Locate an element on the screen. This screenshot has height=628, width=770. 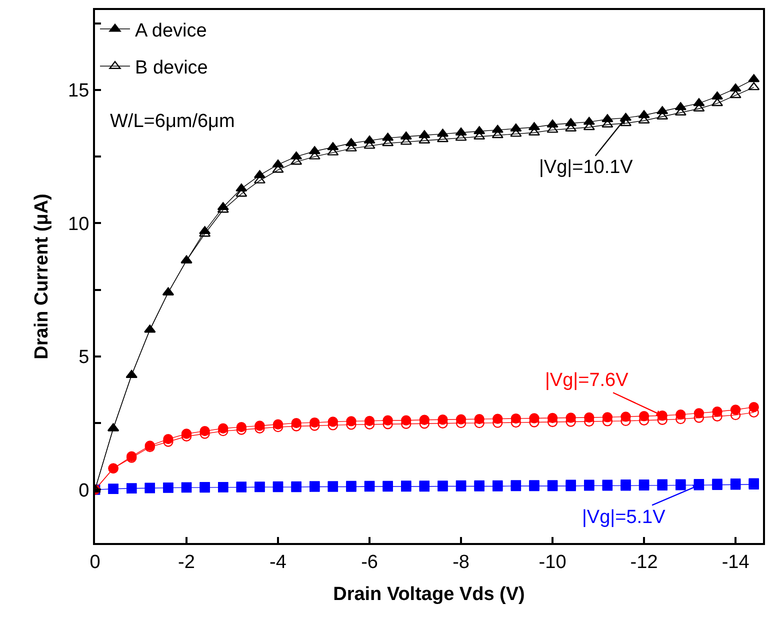
annotation: |Vg|=10.1V is located at coordinates (586, 167).